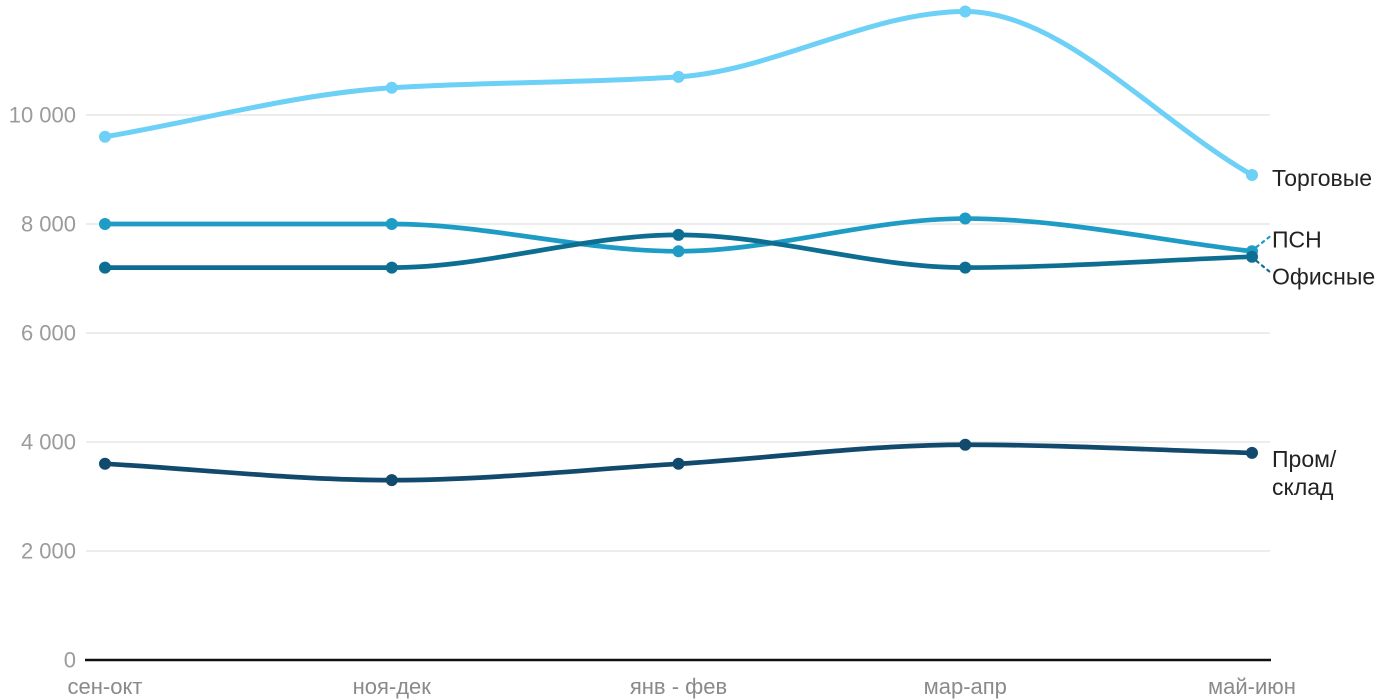 This screenshot has height=700, width=1400. I want to click on x-tick-label: май-июн, so click(1252, 686).